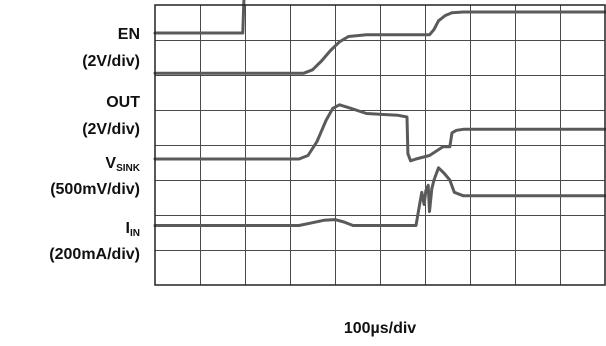 This screenshot has height=346, width=606. Describe the element at coordinates (128, 168) in the screenshot. I see `channel-label-vsink-subscript: SINK` at that location.